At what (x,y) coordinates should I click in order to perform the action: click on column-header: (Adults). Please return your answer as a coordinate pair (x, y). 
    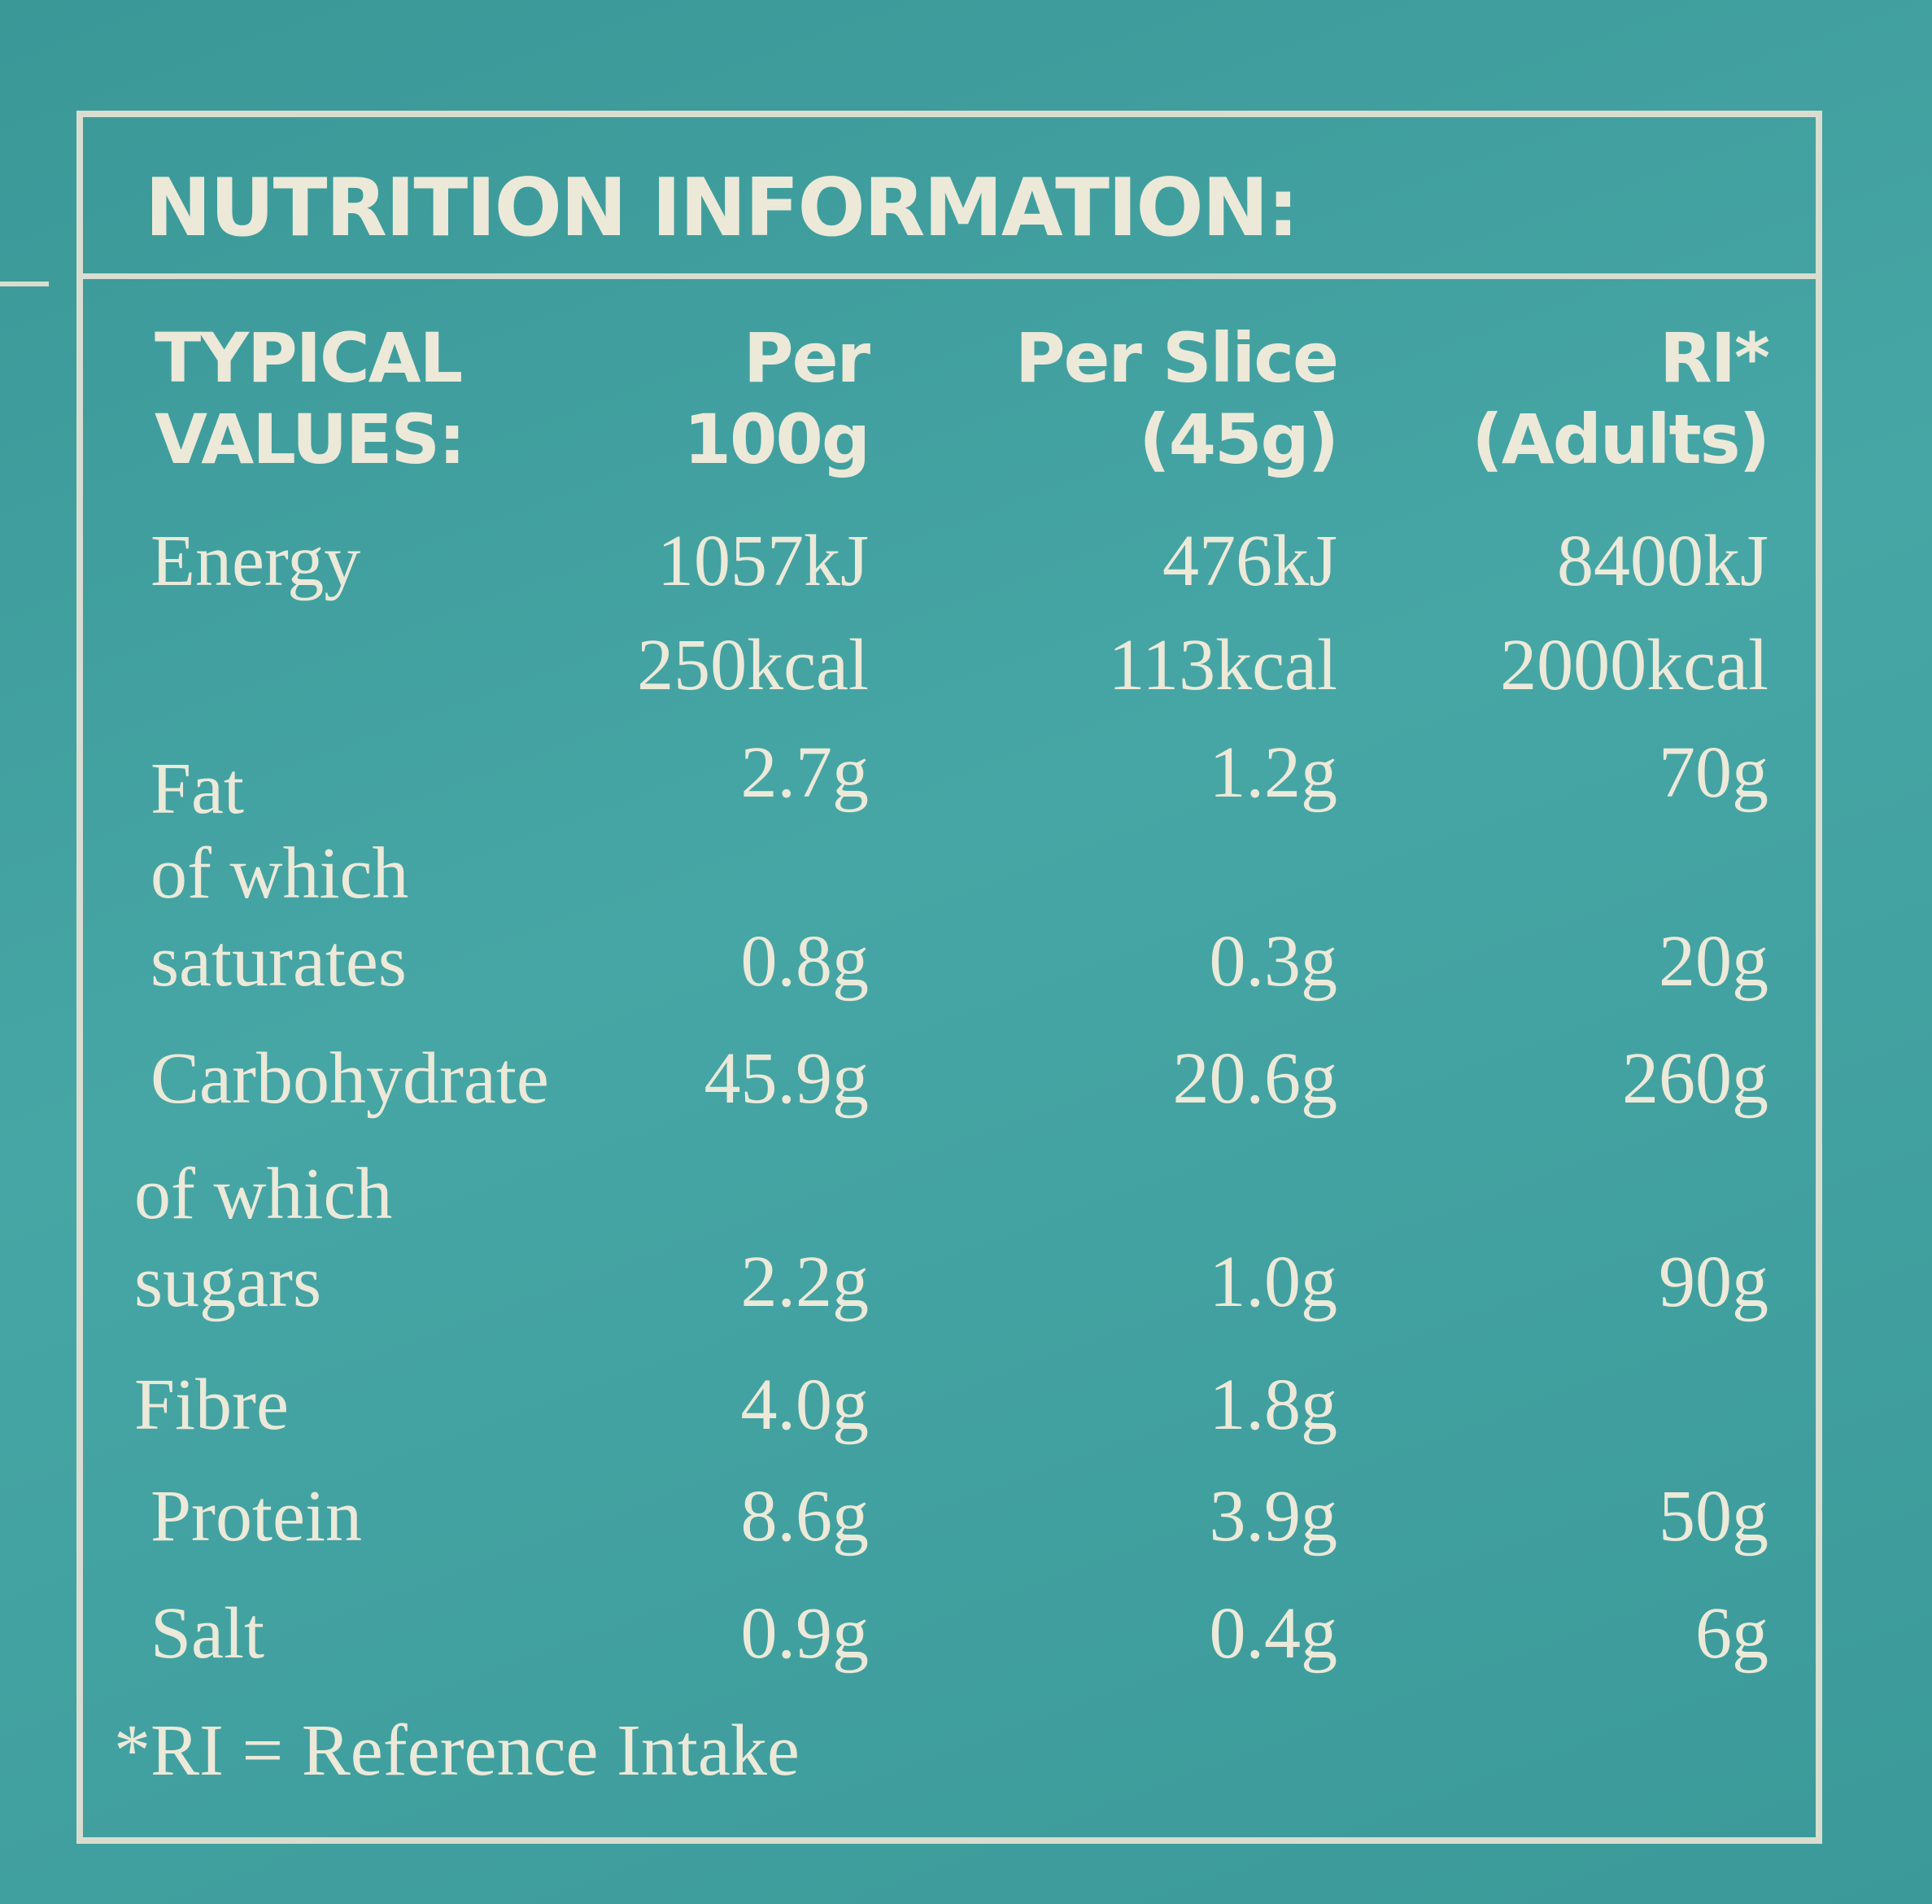
    Looking at the image, I should click on (1621, 440).